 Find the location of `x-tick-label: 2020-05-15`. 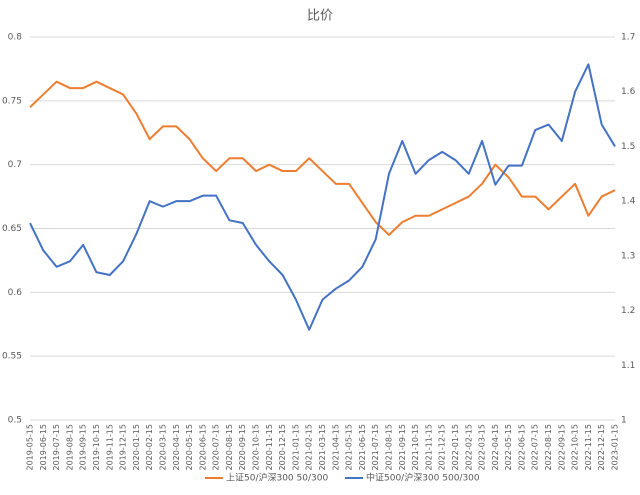

x-tick-label: 2020-05-15 is located at coordinates (189, 447).